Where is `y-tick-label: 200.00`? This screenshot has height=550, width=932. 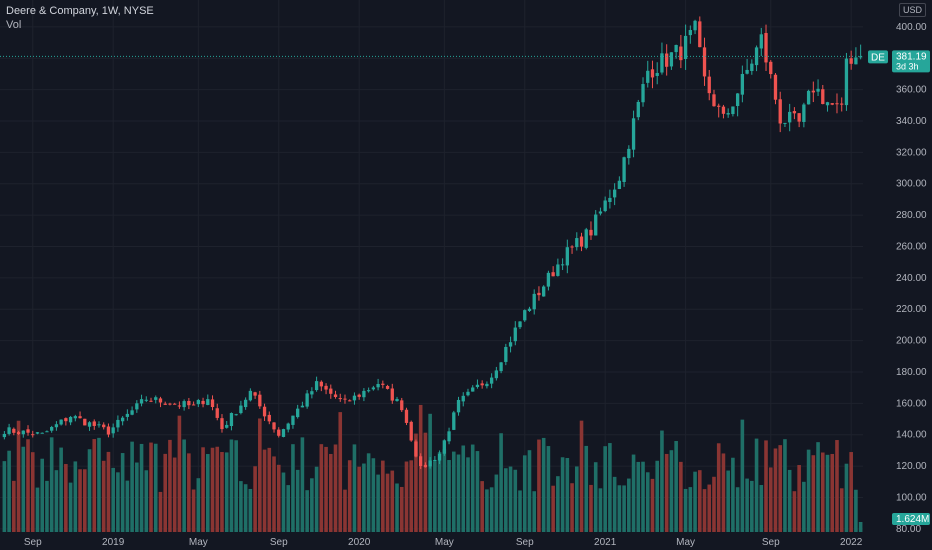 y-tick-label: 200.00 is located at coordinates (911, 341).